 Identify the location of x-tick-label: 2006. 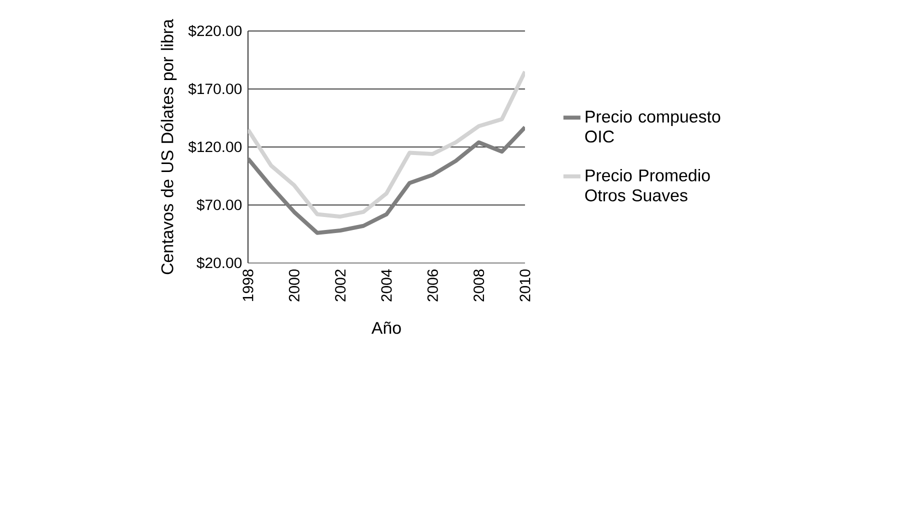
(432, 286).